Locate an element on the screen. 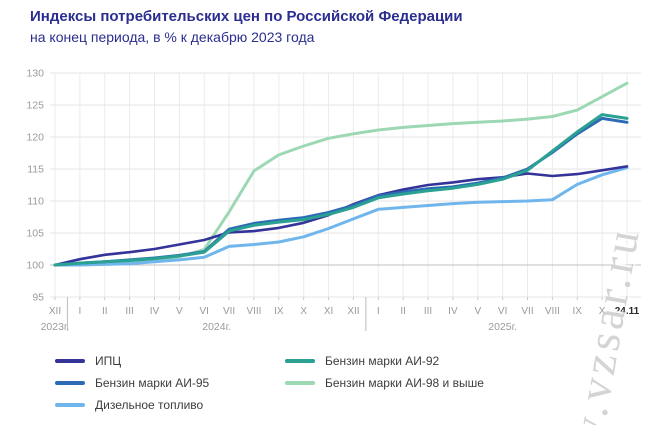 This screenshot has height=425, width=662. legend-item: Дизельное топливо is located at coordinates (170, 405).